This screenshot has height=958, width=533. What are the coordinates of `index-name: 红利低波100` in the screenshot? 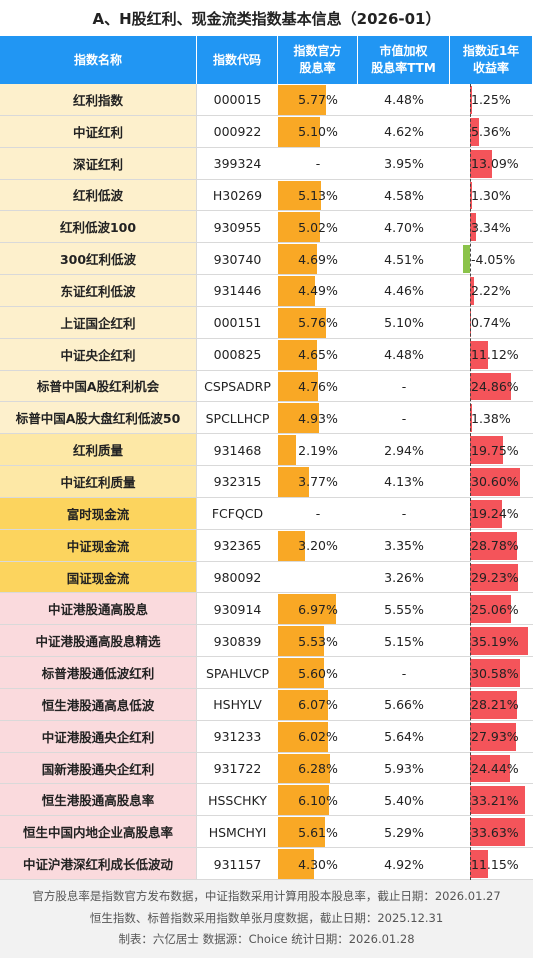 It's located at (98, 227).